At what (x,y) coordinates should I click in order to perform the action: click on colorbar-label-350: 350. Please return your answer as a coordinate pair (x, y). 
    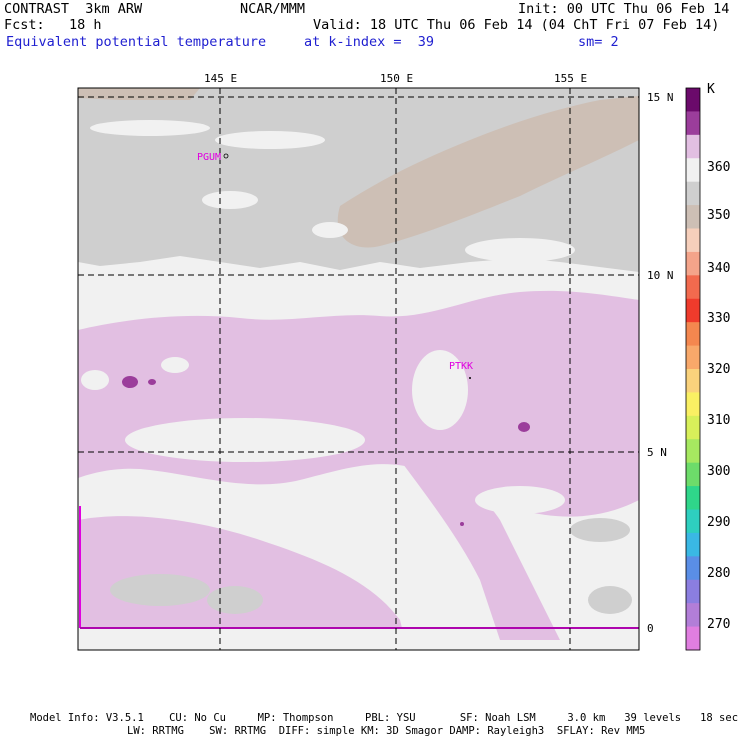
    Looking at the image, I should click on (719, 215).